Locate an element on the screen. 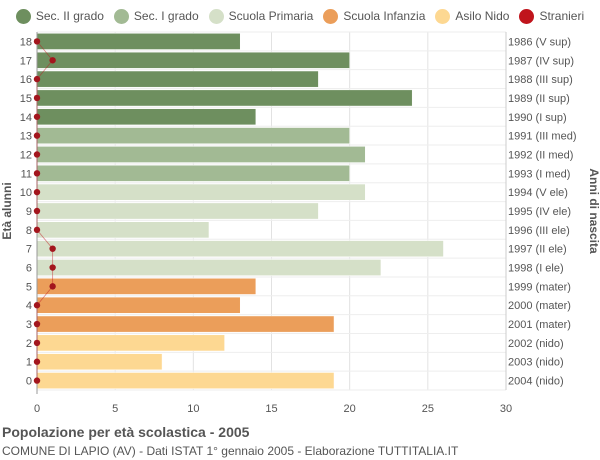 Image resolution: width=600 pixels, height=460 pixels. birth-year-label: 1991 (III med) is located at coordinates (542, 137).